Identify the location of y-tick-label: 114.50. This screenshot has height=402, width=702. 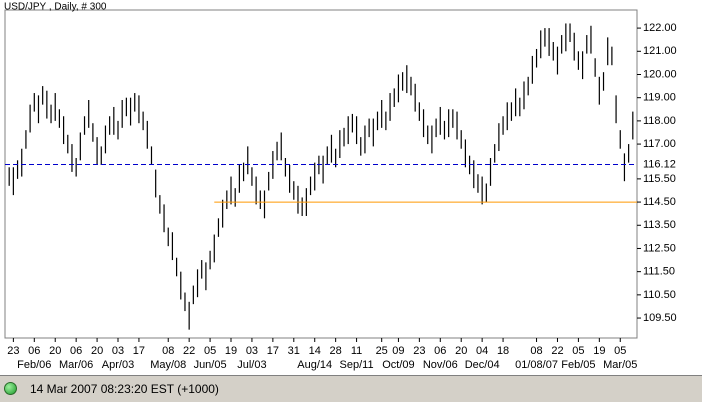
(659, 202).